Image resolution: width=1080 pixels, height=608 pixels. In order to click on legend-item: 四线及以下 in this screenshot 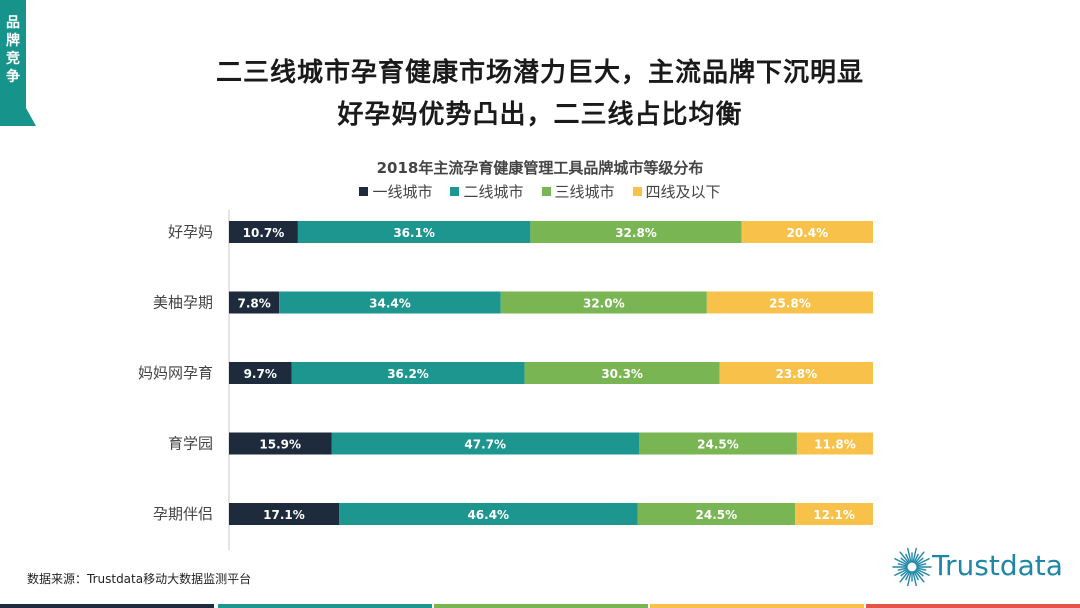, I will do `click(676, 191)`.